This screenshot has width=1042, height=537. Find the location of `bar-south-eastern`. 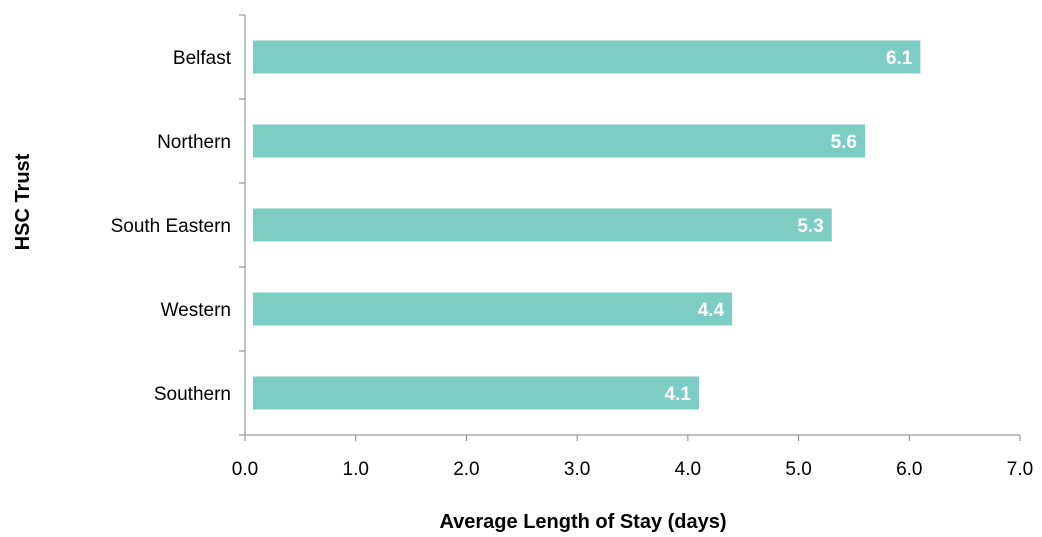

bar-south-eastern is located at coordinates (542, 225).